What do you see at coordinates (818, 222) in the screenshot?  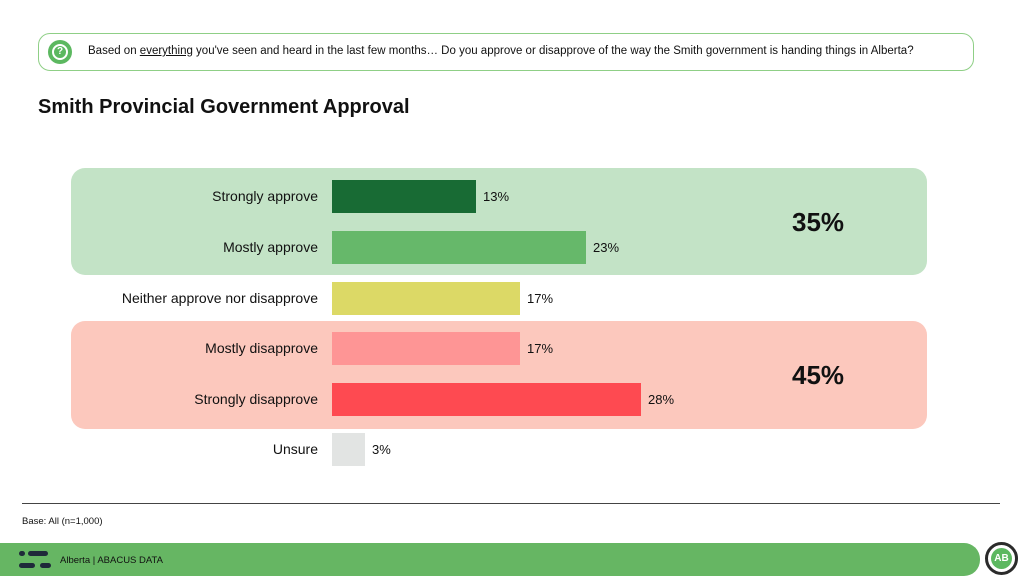 I see `approve-total: 35%` at bounding box center [818, 222].